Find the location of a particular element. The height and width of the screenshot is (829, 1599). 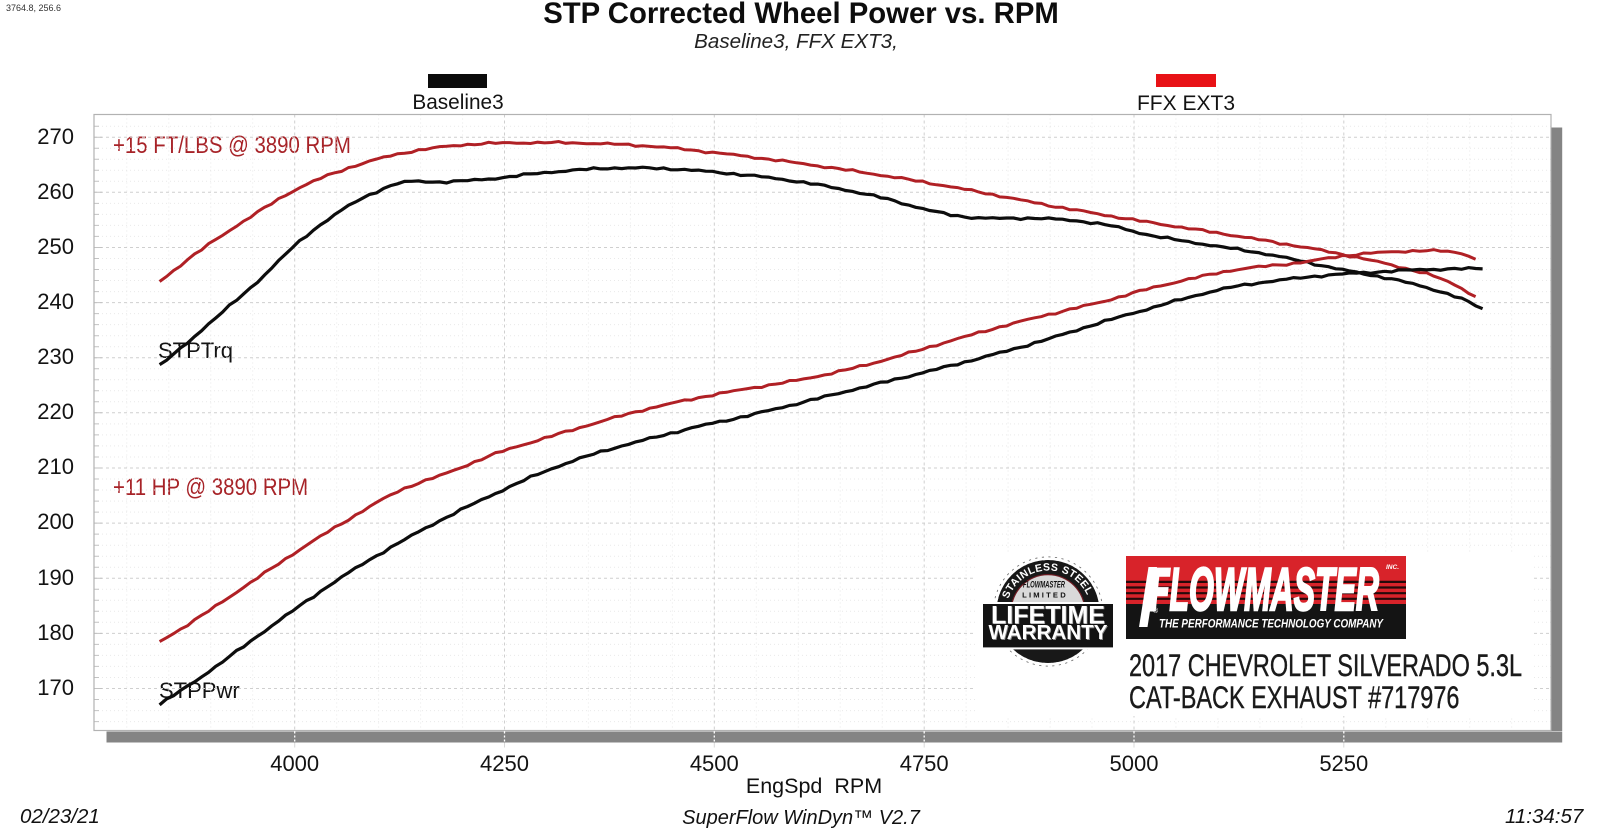

svg-text: INC. is located at coordinates (1392, 567).